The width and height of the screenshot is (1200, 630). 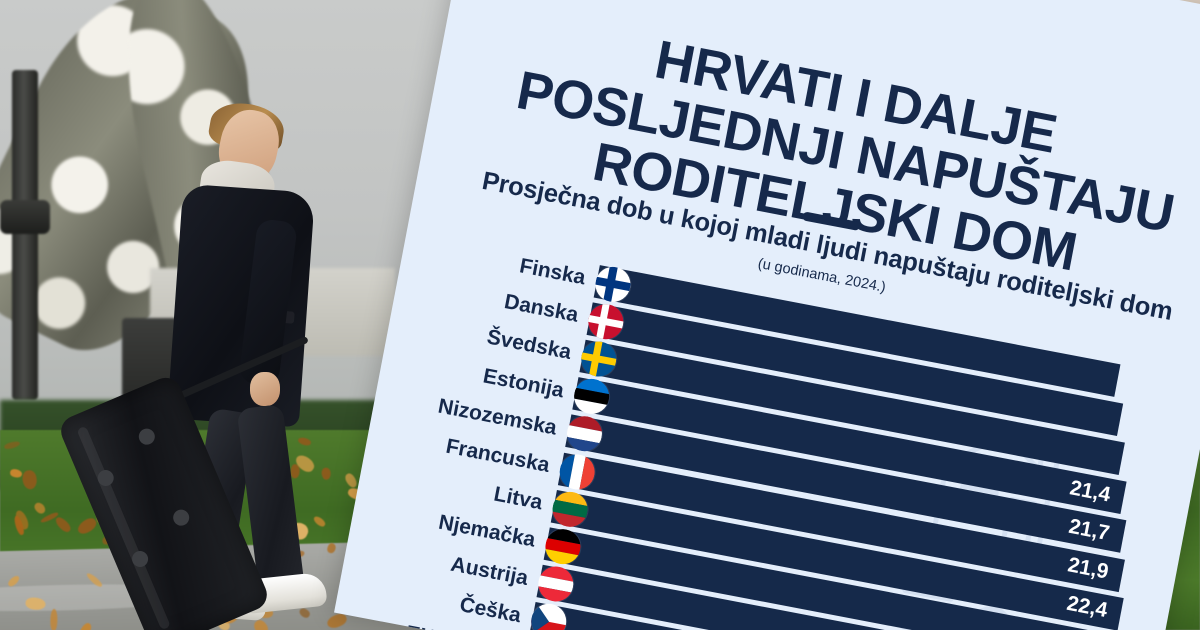 What do you see at coordinates (584, 434) in the screenshot?
I see `flag-icon-nl` at bounding box center [584, 434].